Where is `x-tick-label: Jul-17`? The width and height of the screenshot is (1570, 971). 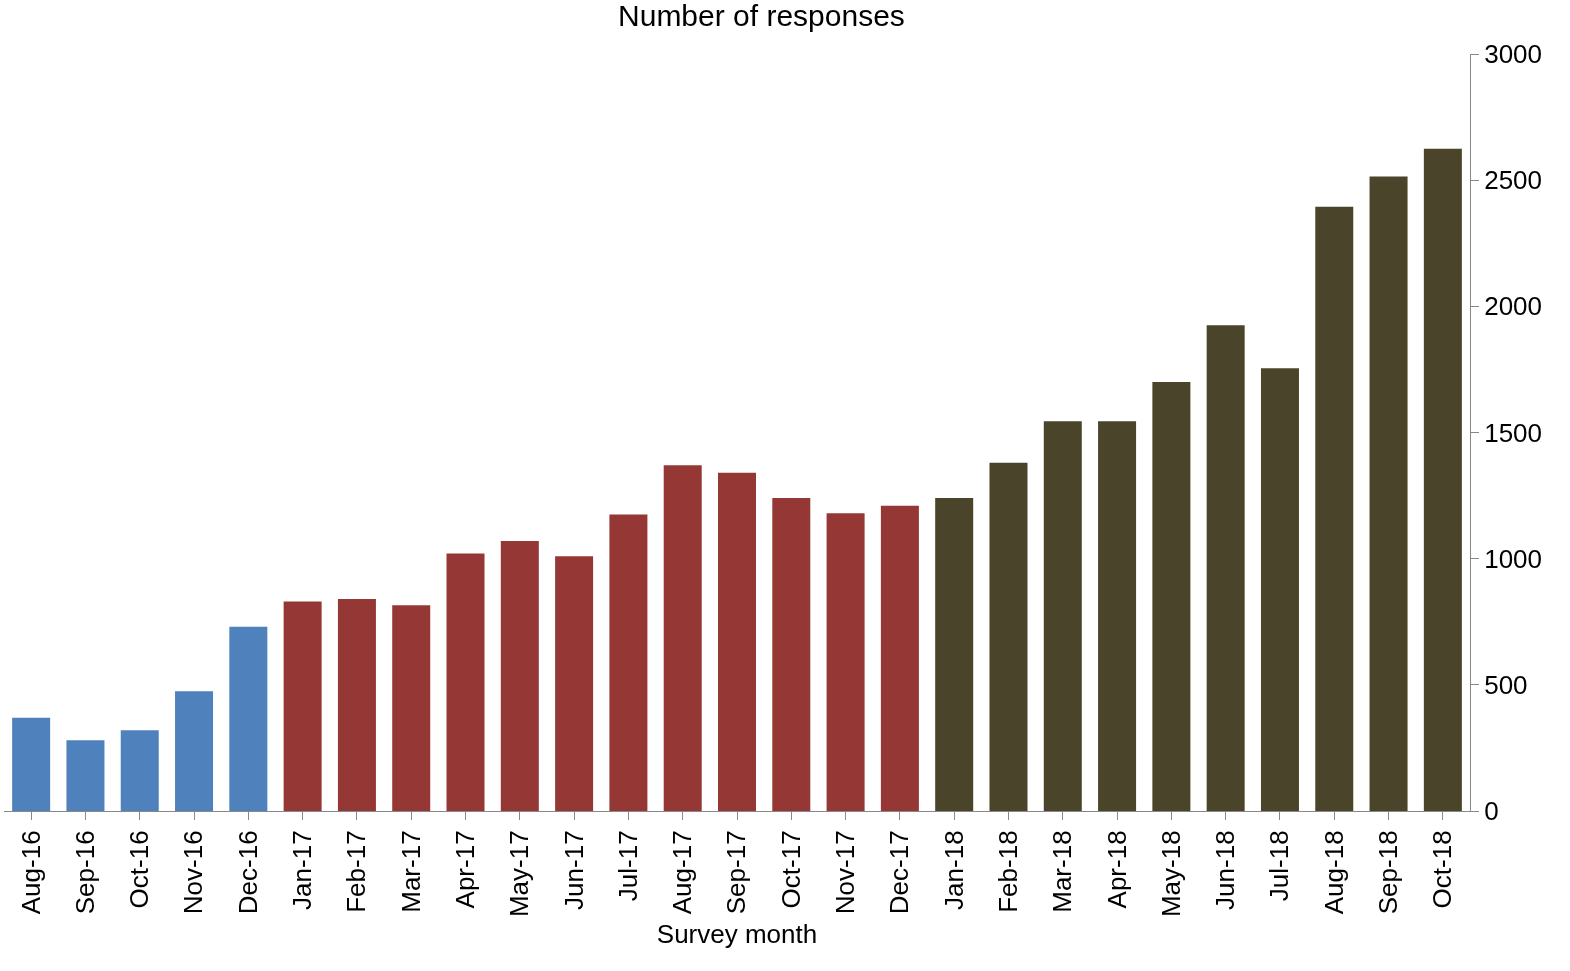
x-tick-label: Jul-17 is located at coordinates (627, 866).